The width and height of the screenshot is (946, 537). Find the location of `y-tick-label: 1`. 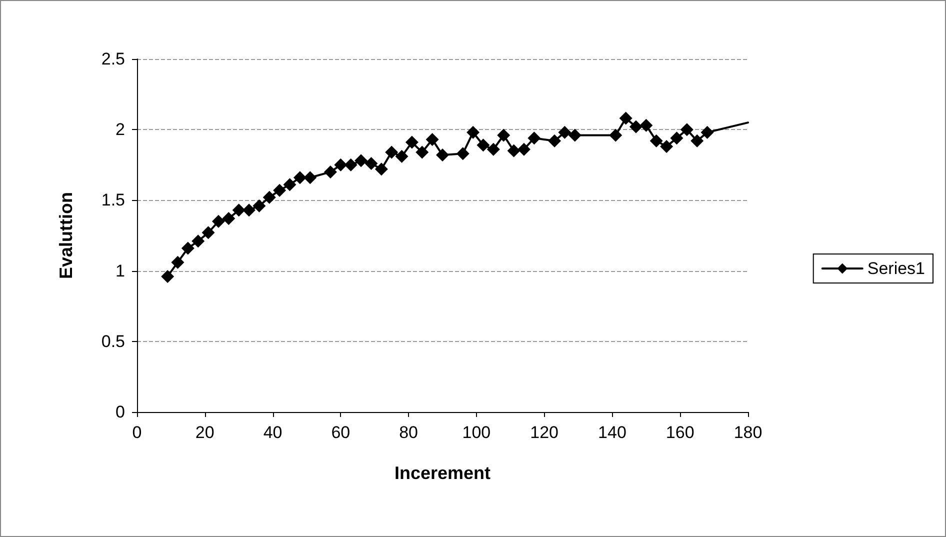

y-tick-label: 1 is located at coordinates (120, 270).